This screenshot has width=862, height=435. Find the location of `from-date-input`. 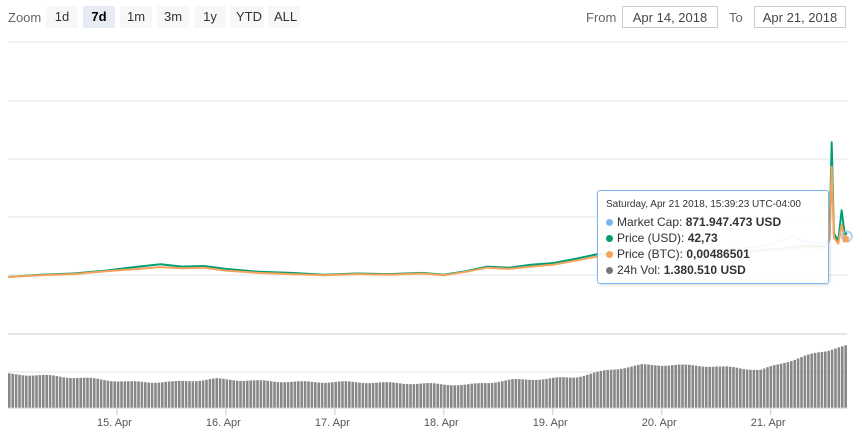

from-date-input is located at coordinates (670, 17).